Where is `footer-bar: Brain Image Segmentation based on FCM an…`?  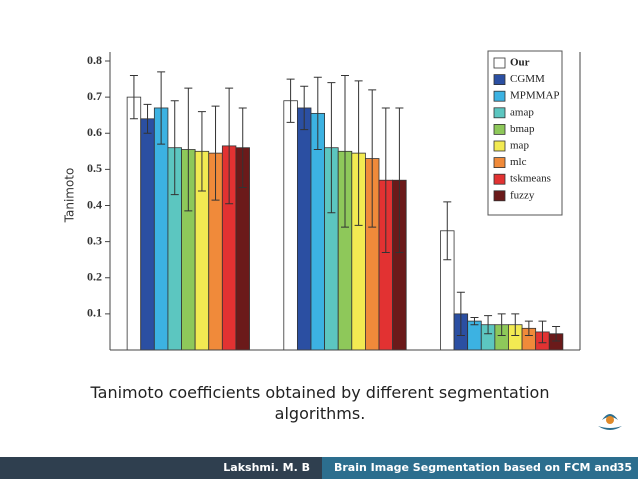 footer-bar: Brain Image Segmentation based on FCM an… is located at coordinates (480, 476).